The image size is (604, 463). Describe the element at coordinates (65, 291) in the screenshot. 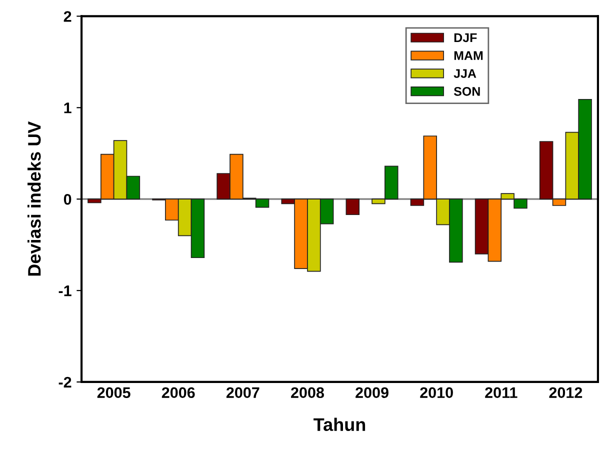

I see `y-tick-label: -1` at that location.